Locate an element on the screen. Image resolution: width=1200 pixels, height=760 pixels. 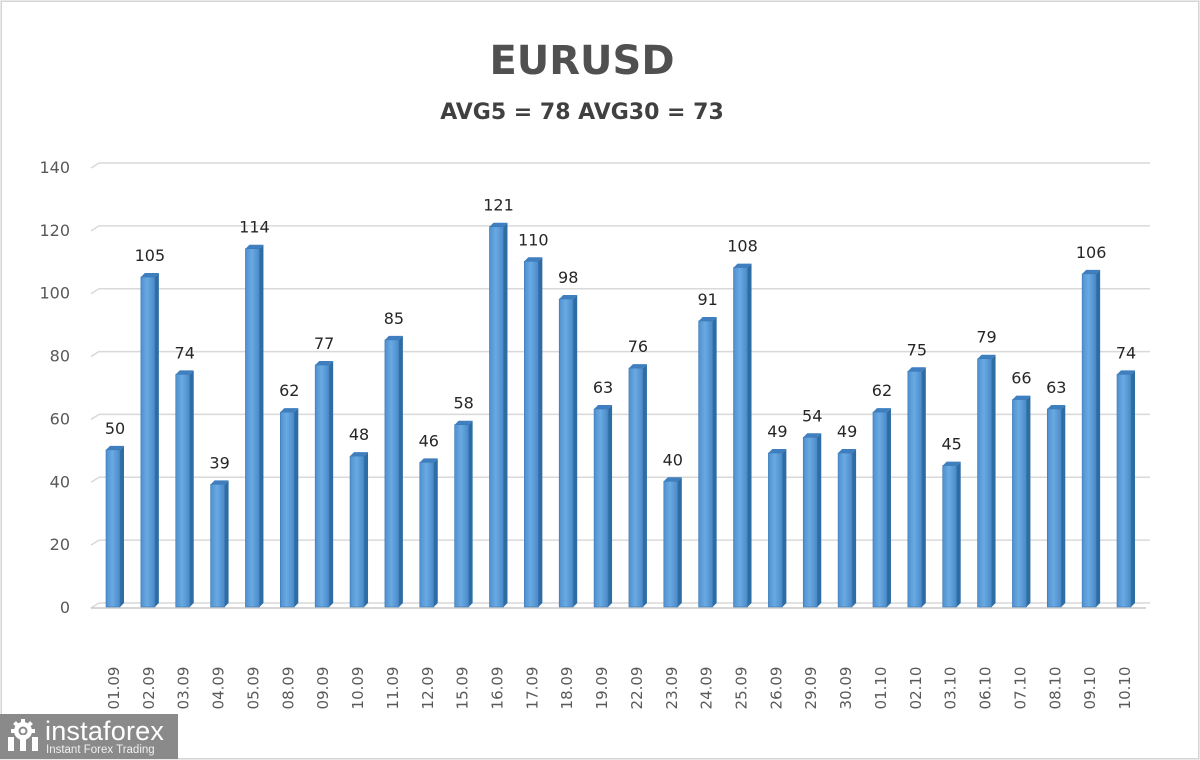
x-tick-label: 17.09 is located at coordinates (532, 688).